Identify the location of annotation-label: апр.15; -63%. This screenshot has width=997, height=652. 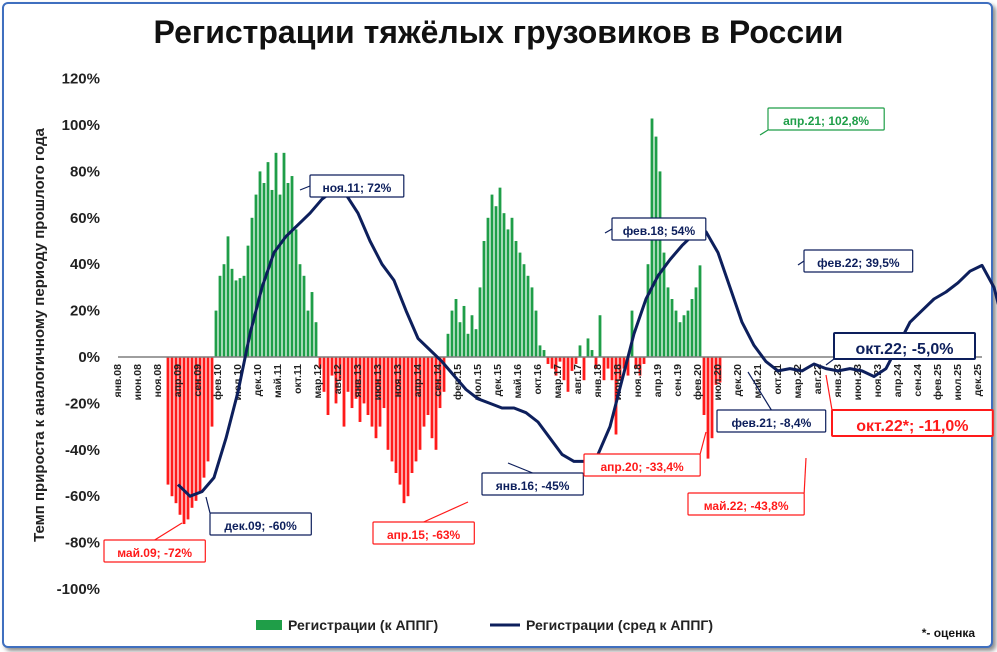
(424, 535).